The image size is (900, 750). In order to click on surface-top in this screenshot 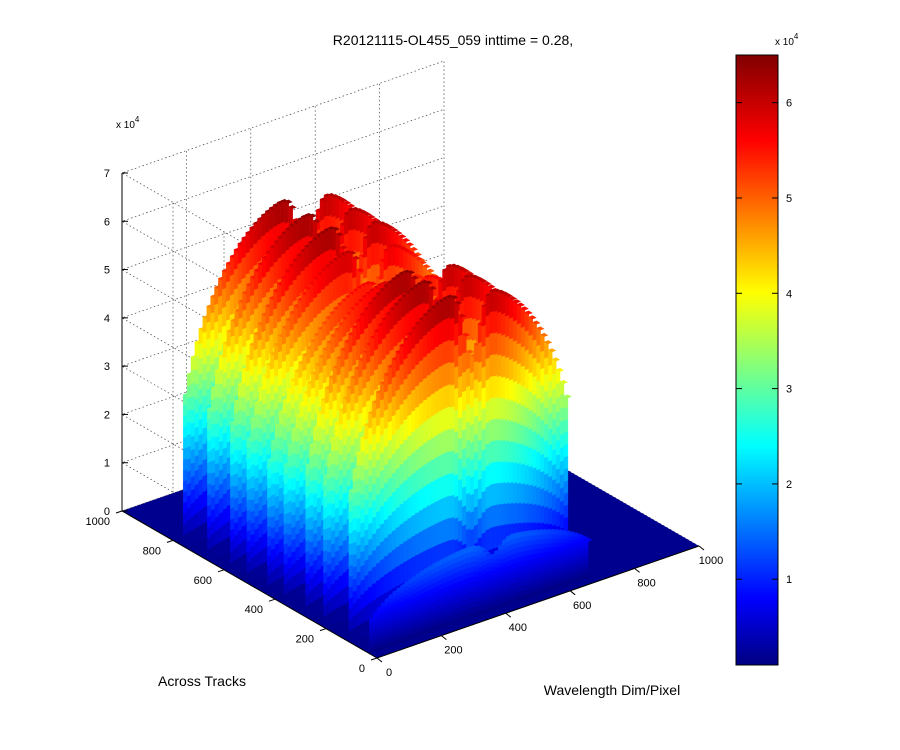, I will do `click(367, 214)`.